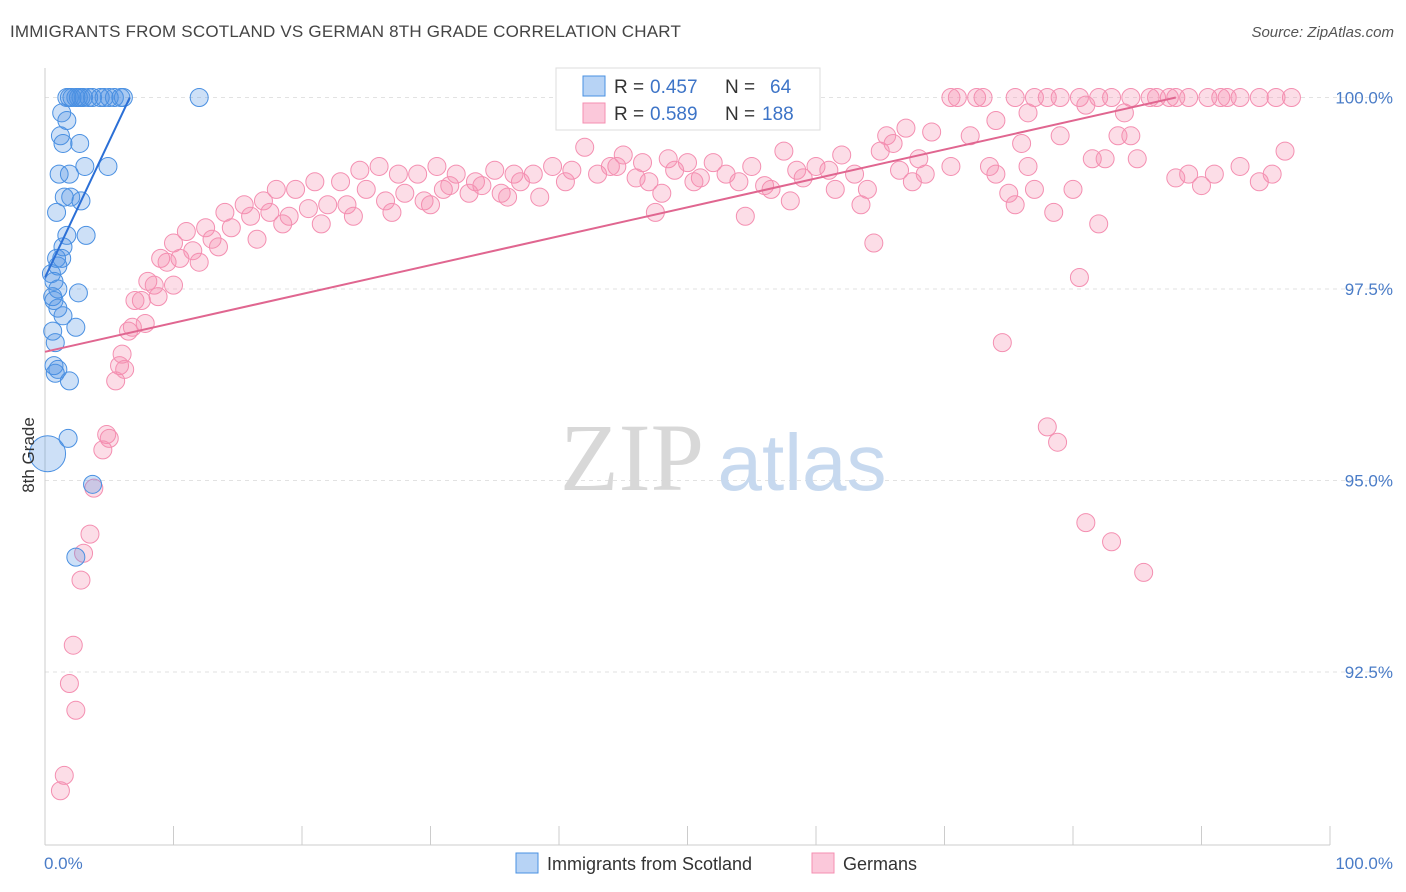 This screenshot has width=1406, height=892. I want to click on legend-r-label-germans: R =, so click(629, 114).